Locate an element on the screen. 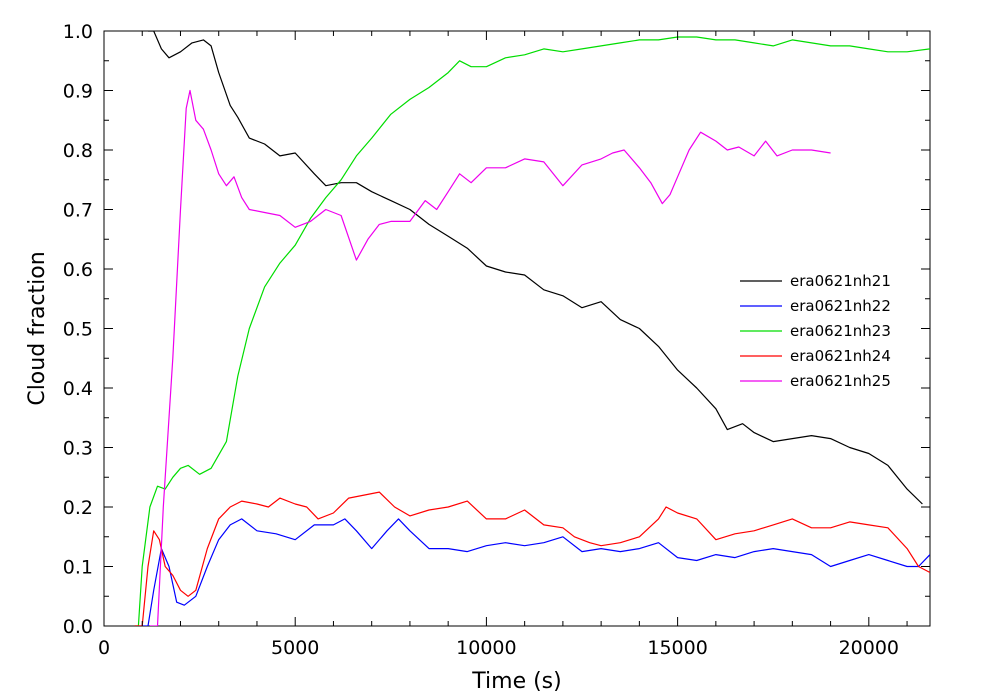 The height and width of the screenshot is (700, 1000). x-tick-label: 15000 is located at coordinates (677, 648).